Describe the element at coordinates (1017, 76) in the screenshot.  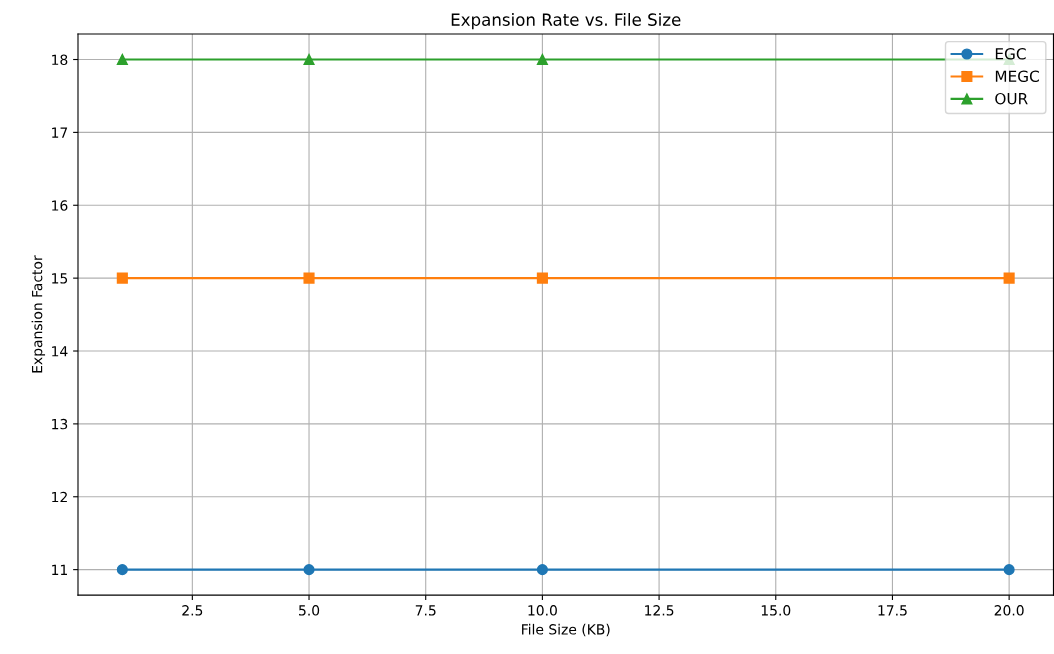
I see `legend-label: MEGC` at that location.